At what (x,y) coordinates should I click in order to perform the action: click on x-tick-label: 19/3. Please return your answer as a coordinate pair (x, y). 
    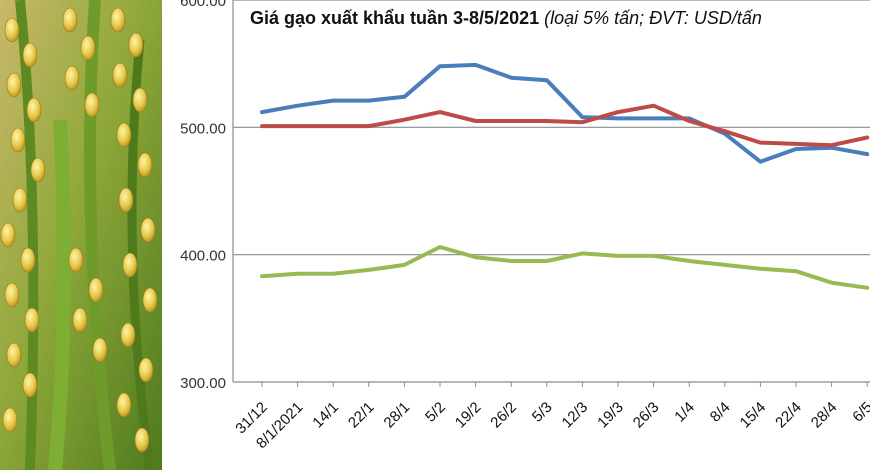
    Looking at the image, I should click on (610, 415).